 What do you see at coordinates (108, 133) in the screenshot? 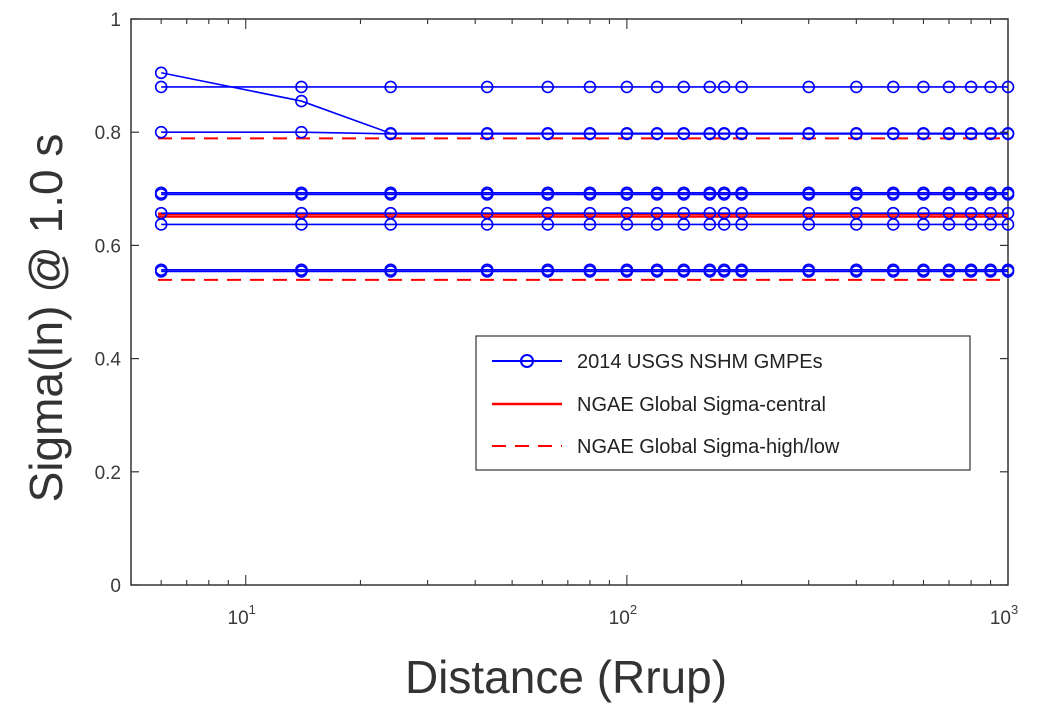
I see `y-tick-label-4: 0.8` at bounding box center [108, 133].